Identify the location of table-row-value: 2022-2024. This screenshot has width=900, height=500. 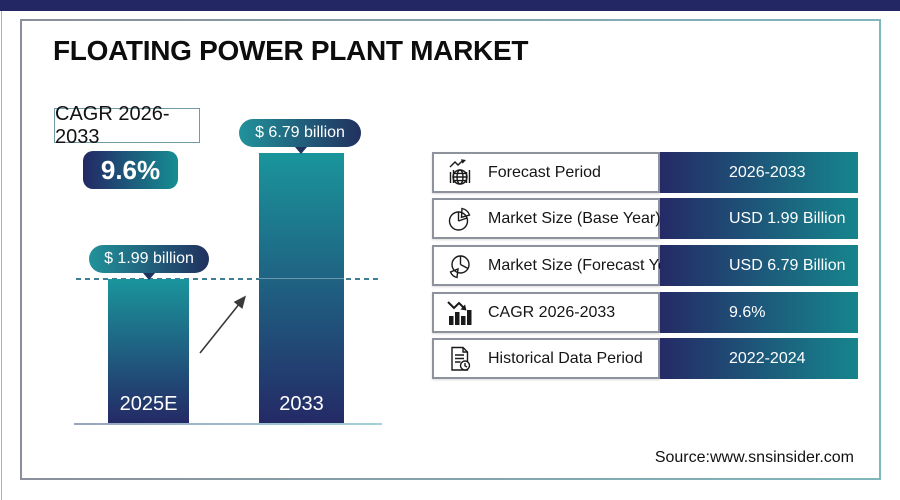
(759, 358).